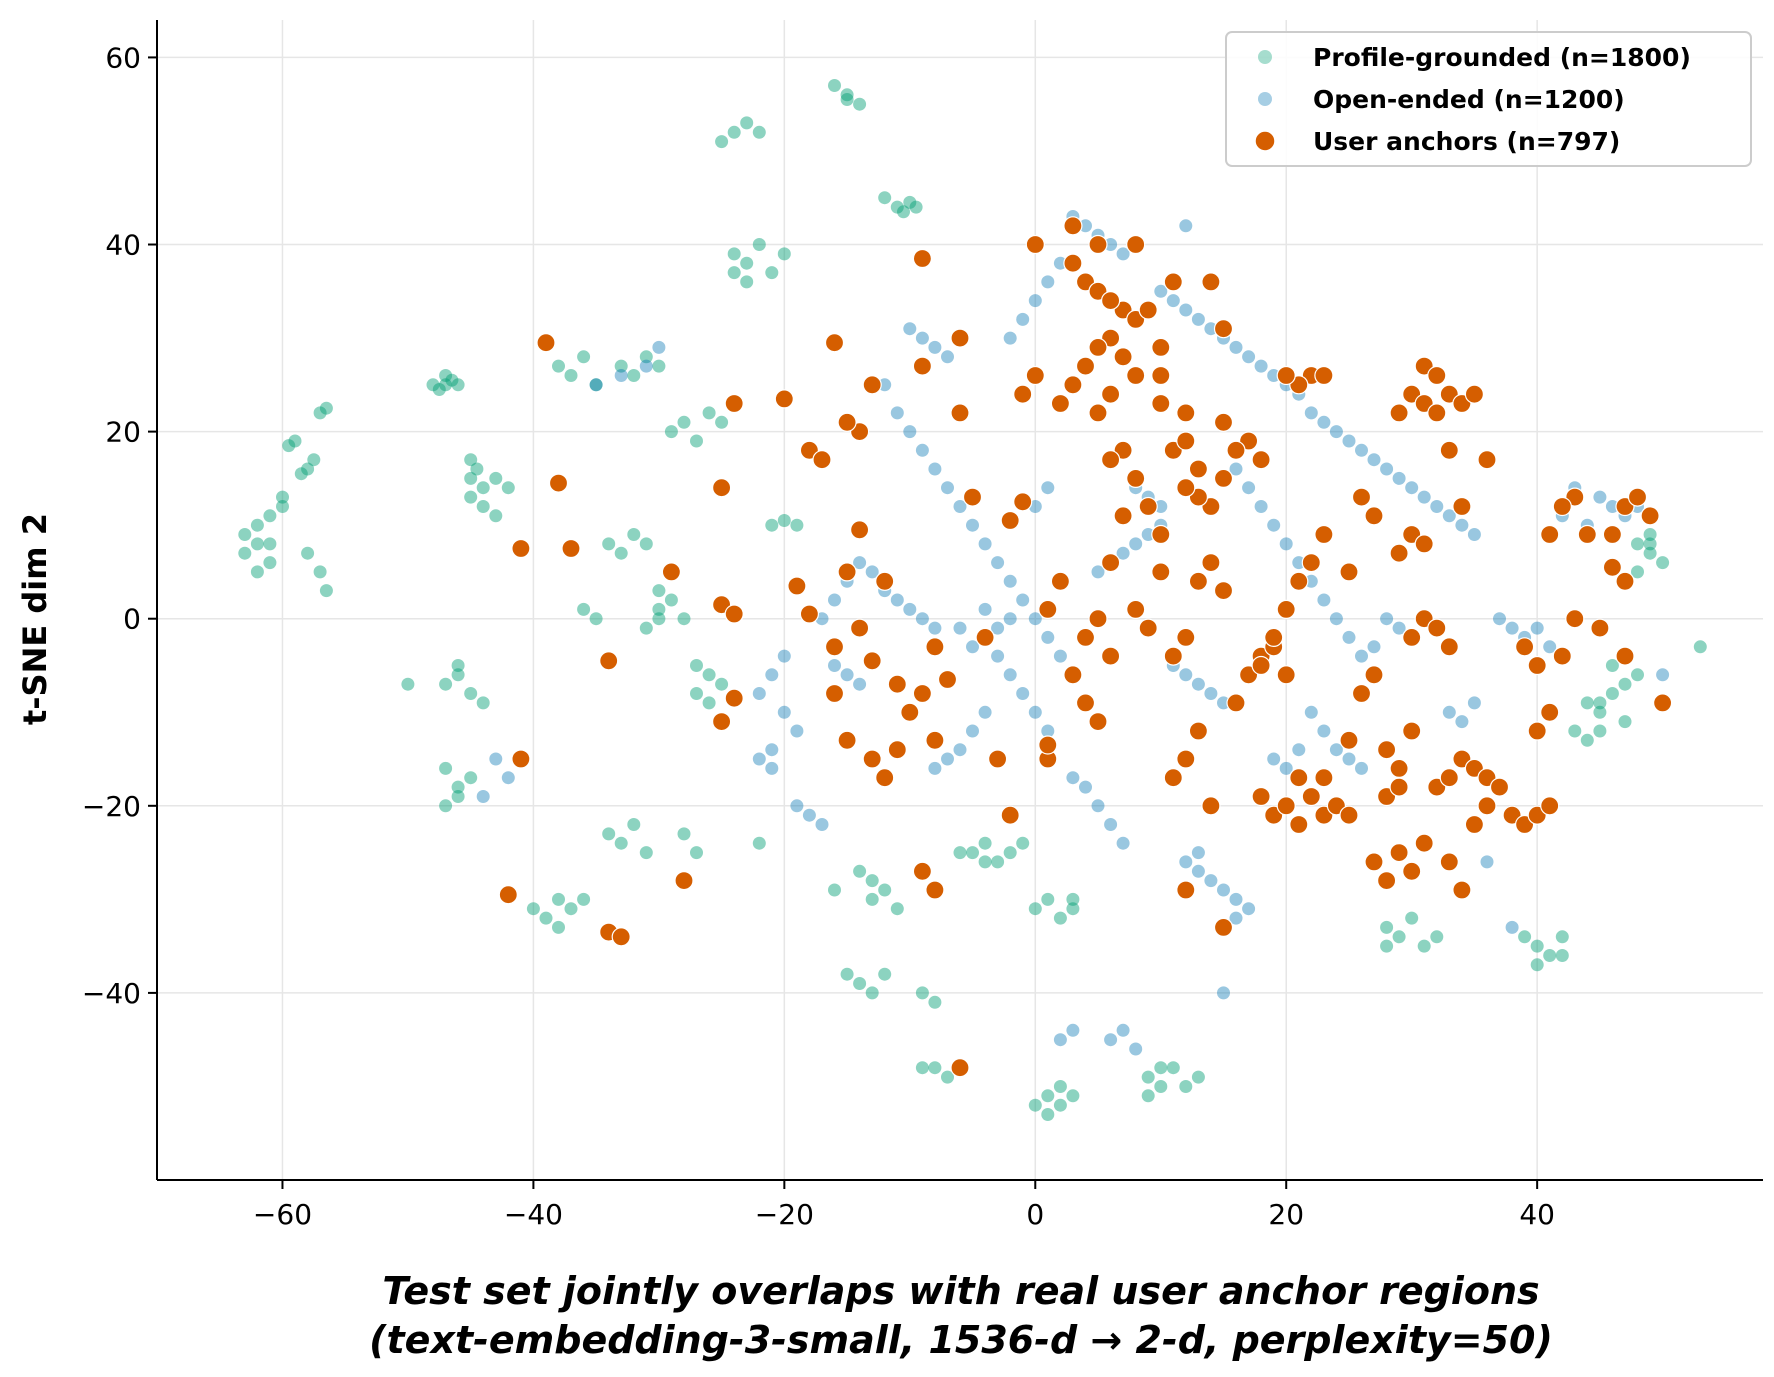  What do you see at coordinates (1265, 141) in the screenshot?
I see `legend-marker-user-anchors` at bounding box center [1265, 141].